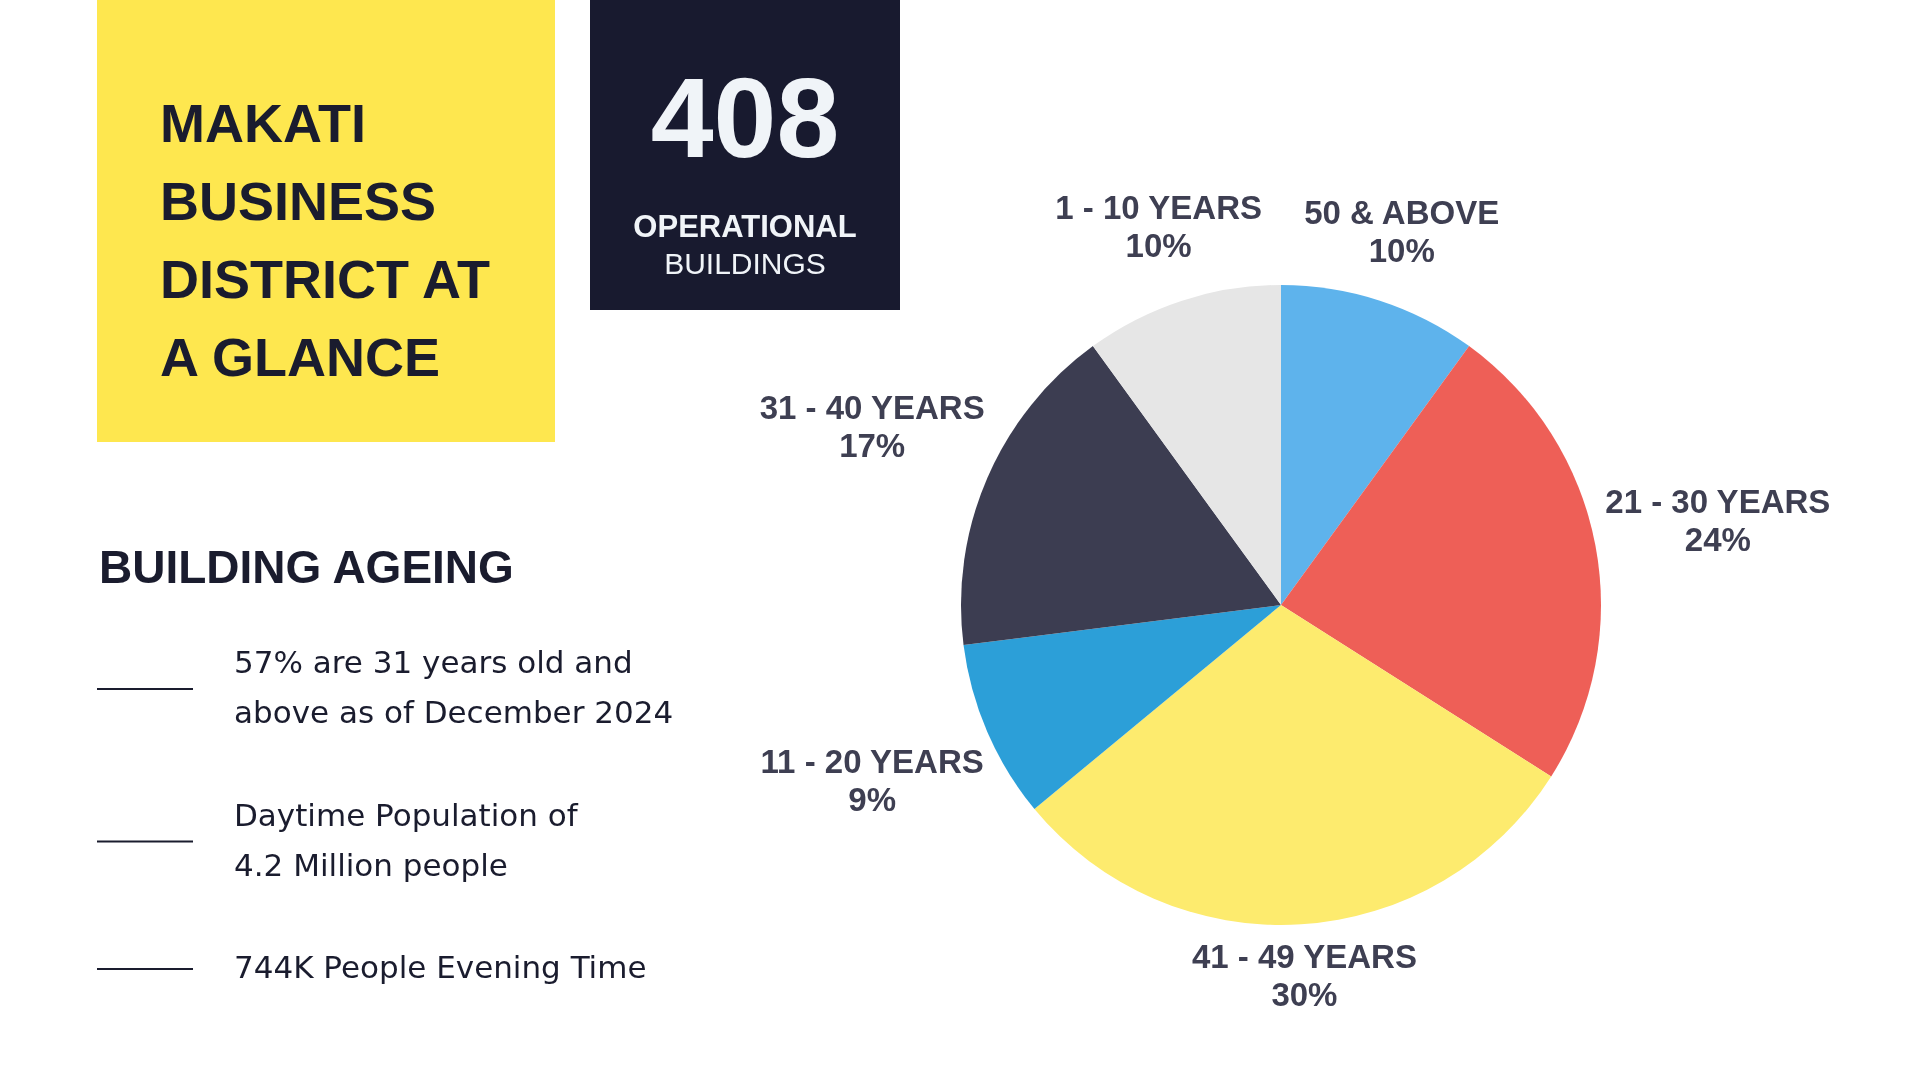 This screenshot has height=1080, width=1920. I want to click on slice-label: 11 - 20 YEARS, so click(872, 761).